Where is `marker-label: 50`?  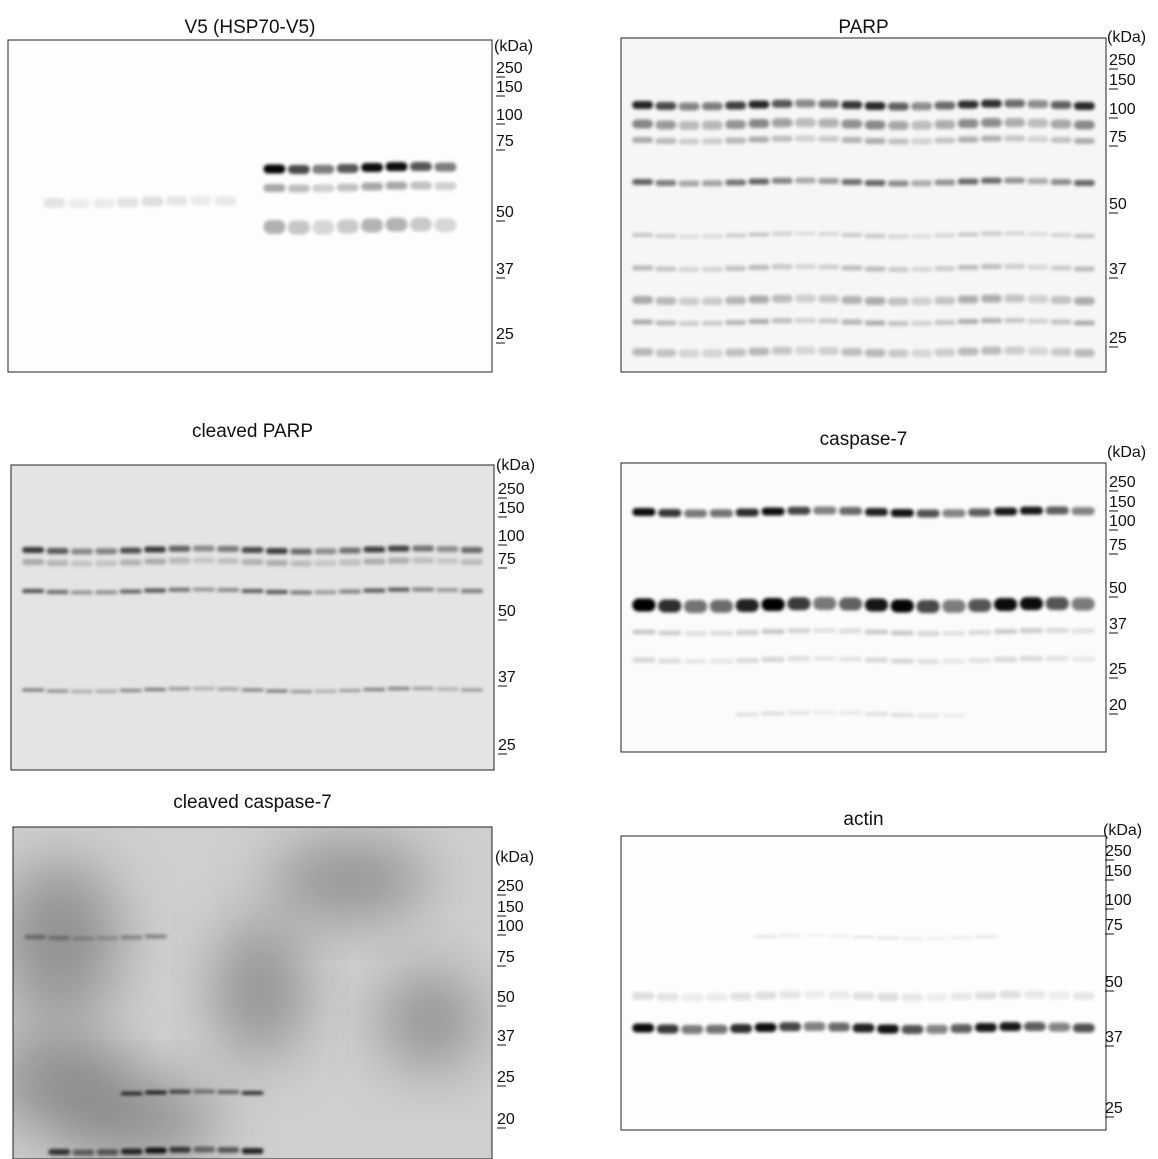
marker-label: 50 is located at coordinates (507, 611).